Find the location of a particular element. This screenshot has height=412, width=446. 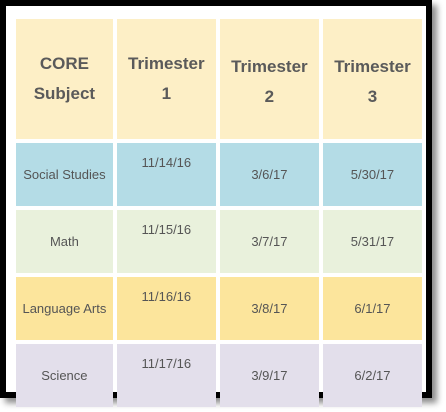

subject-cell: Language Arts is located at coordinates (64, 308).